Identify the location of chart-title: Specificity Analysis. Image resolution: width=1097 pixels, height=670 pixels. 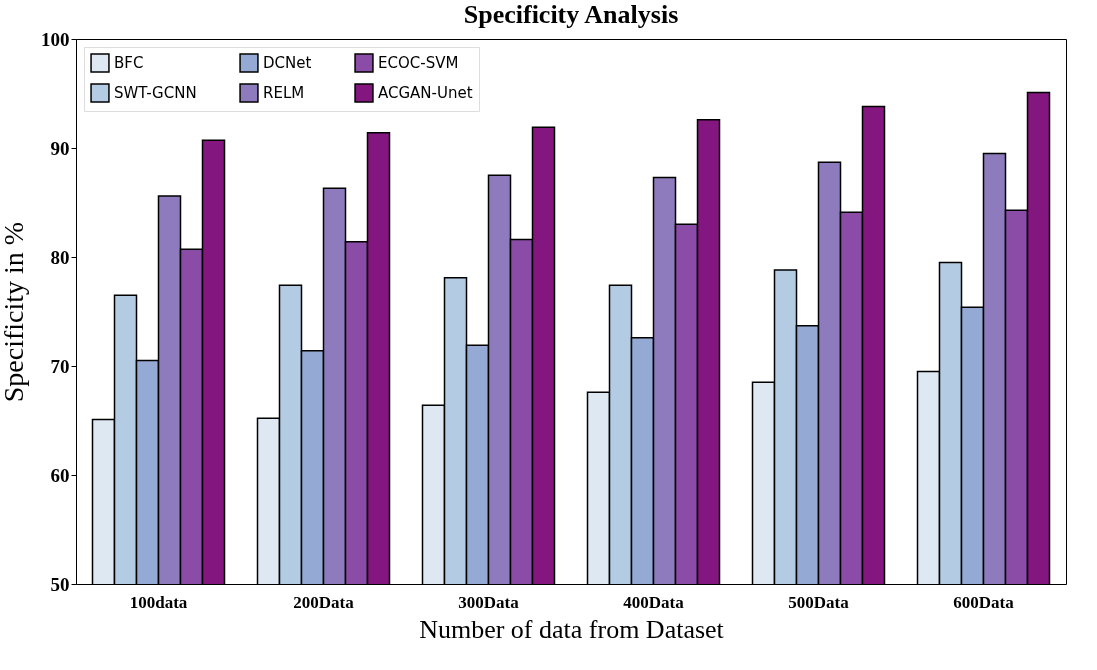
(571, 14).